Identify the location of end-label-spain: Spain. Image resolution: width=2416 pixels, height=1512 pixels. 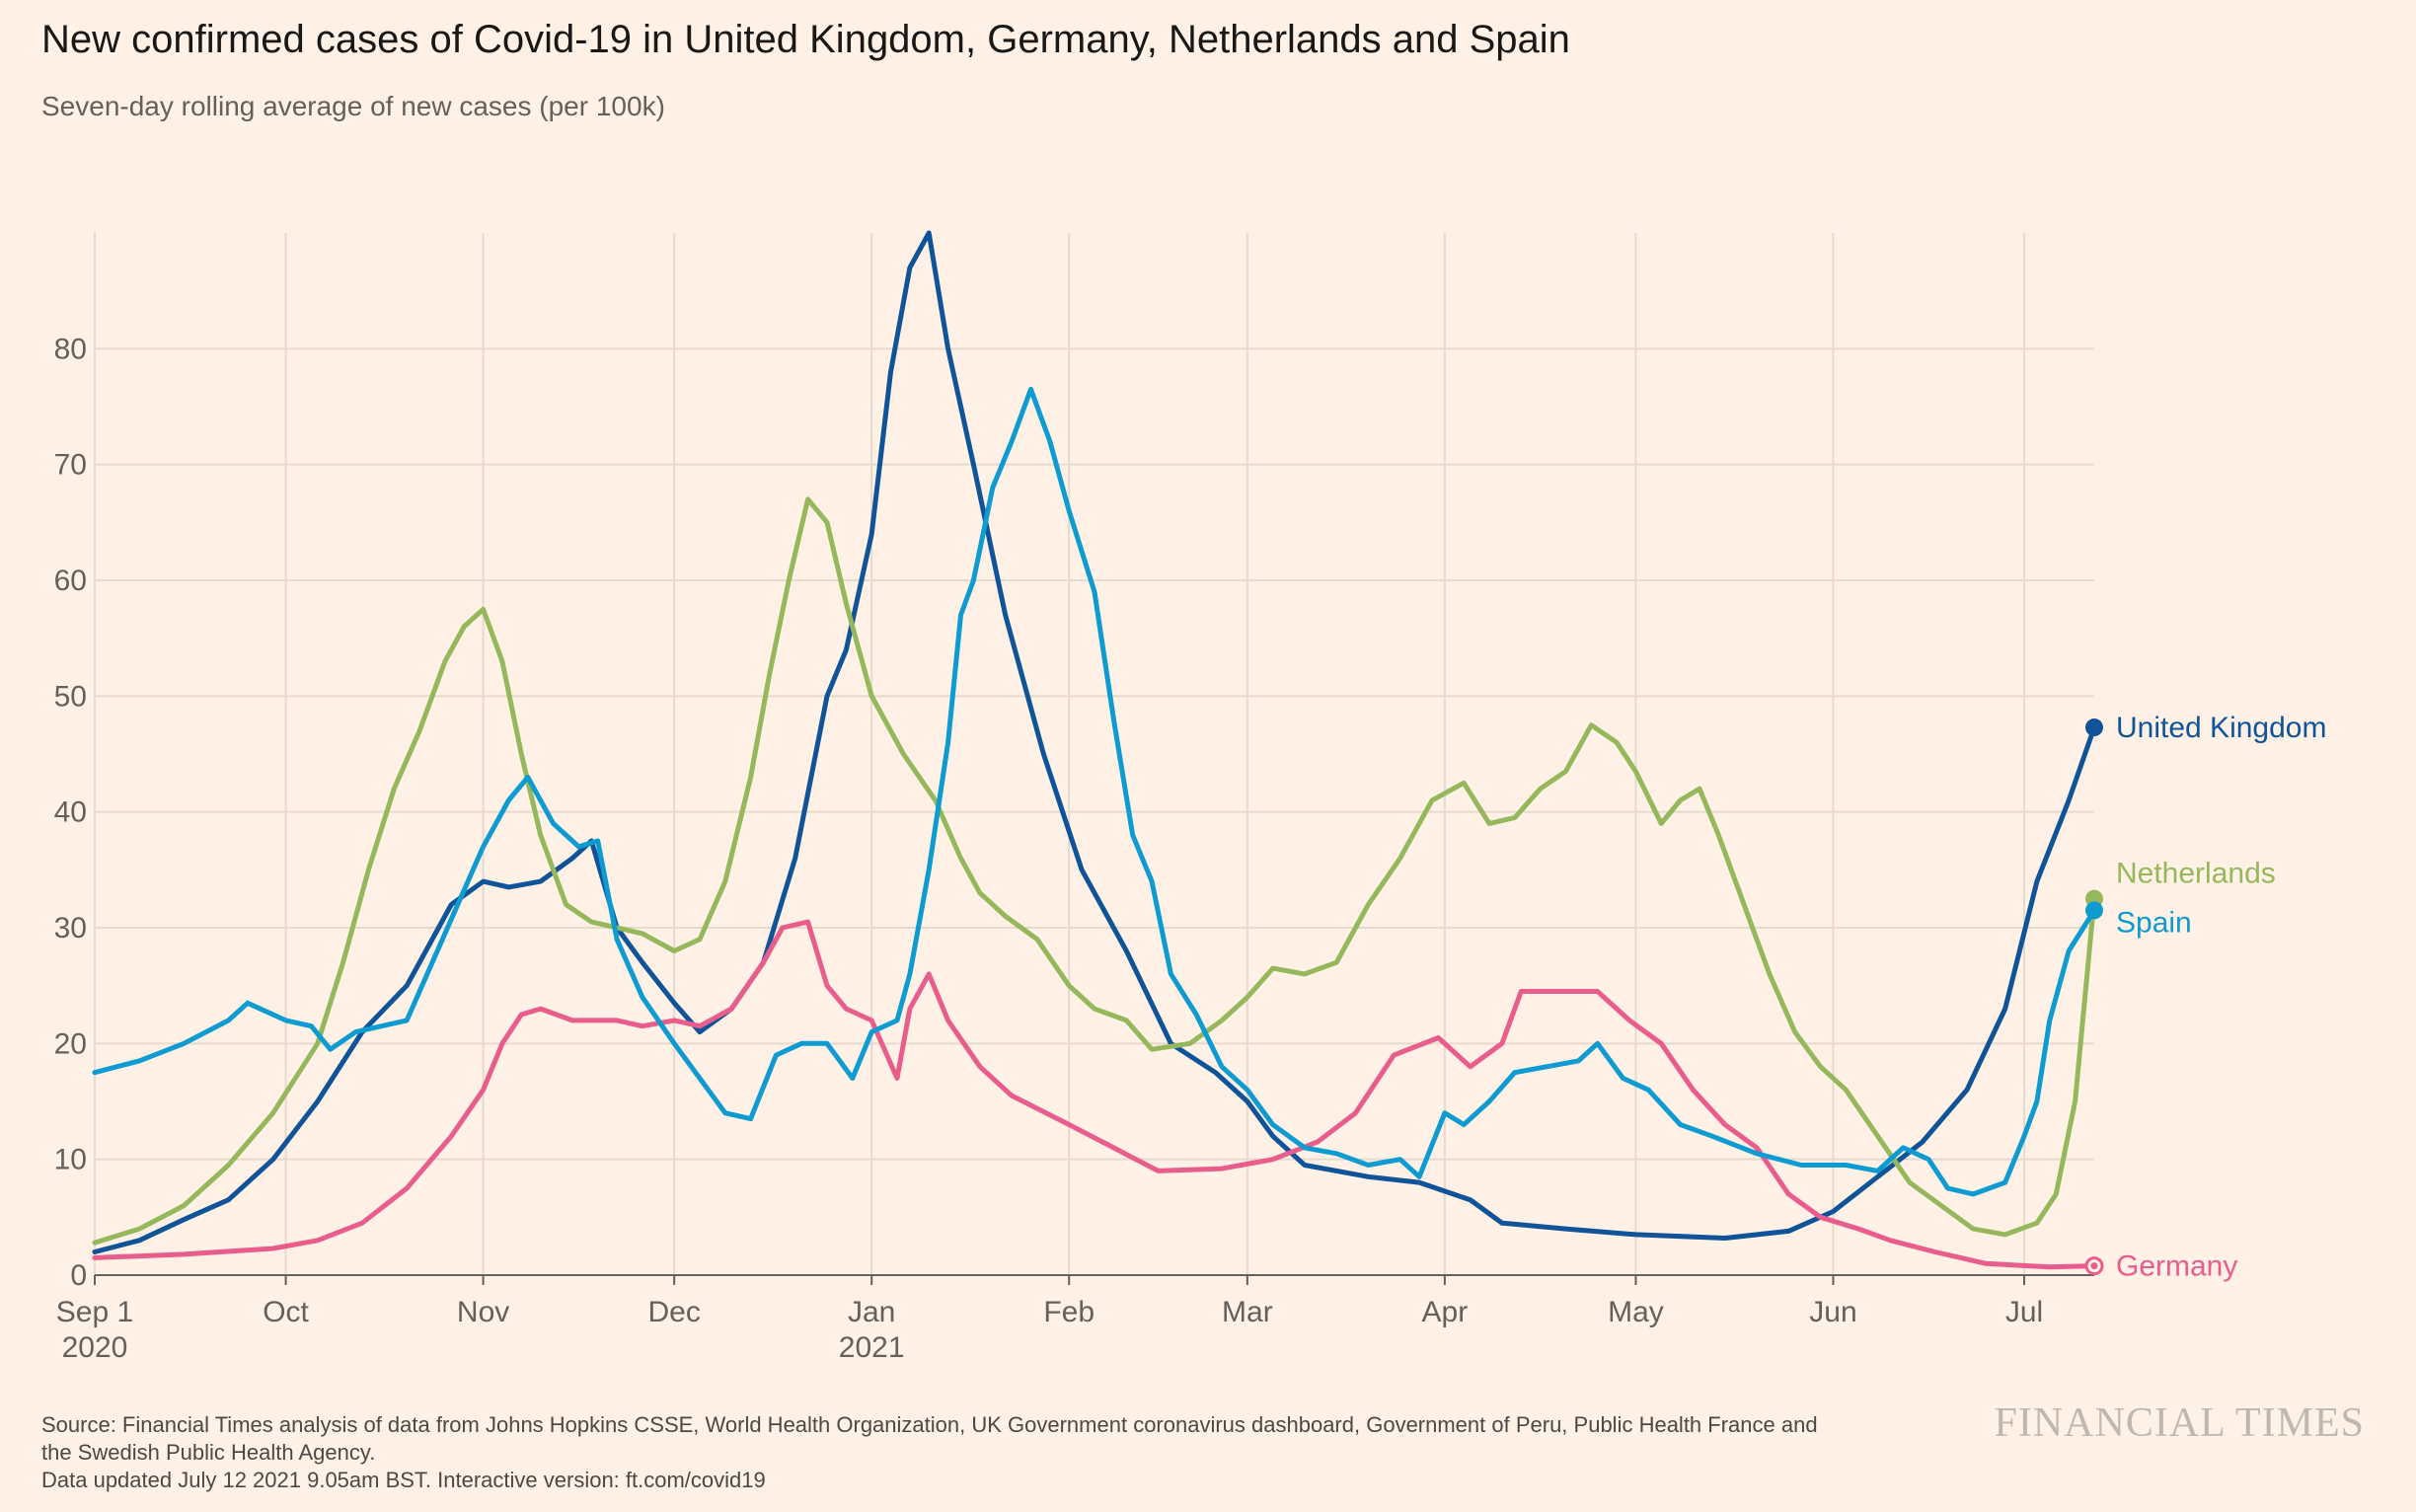
(2154, 922).